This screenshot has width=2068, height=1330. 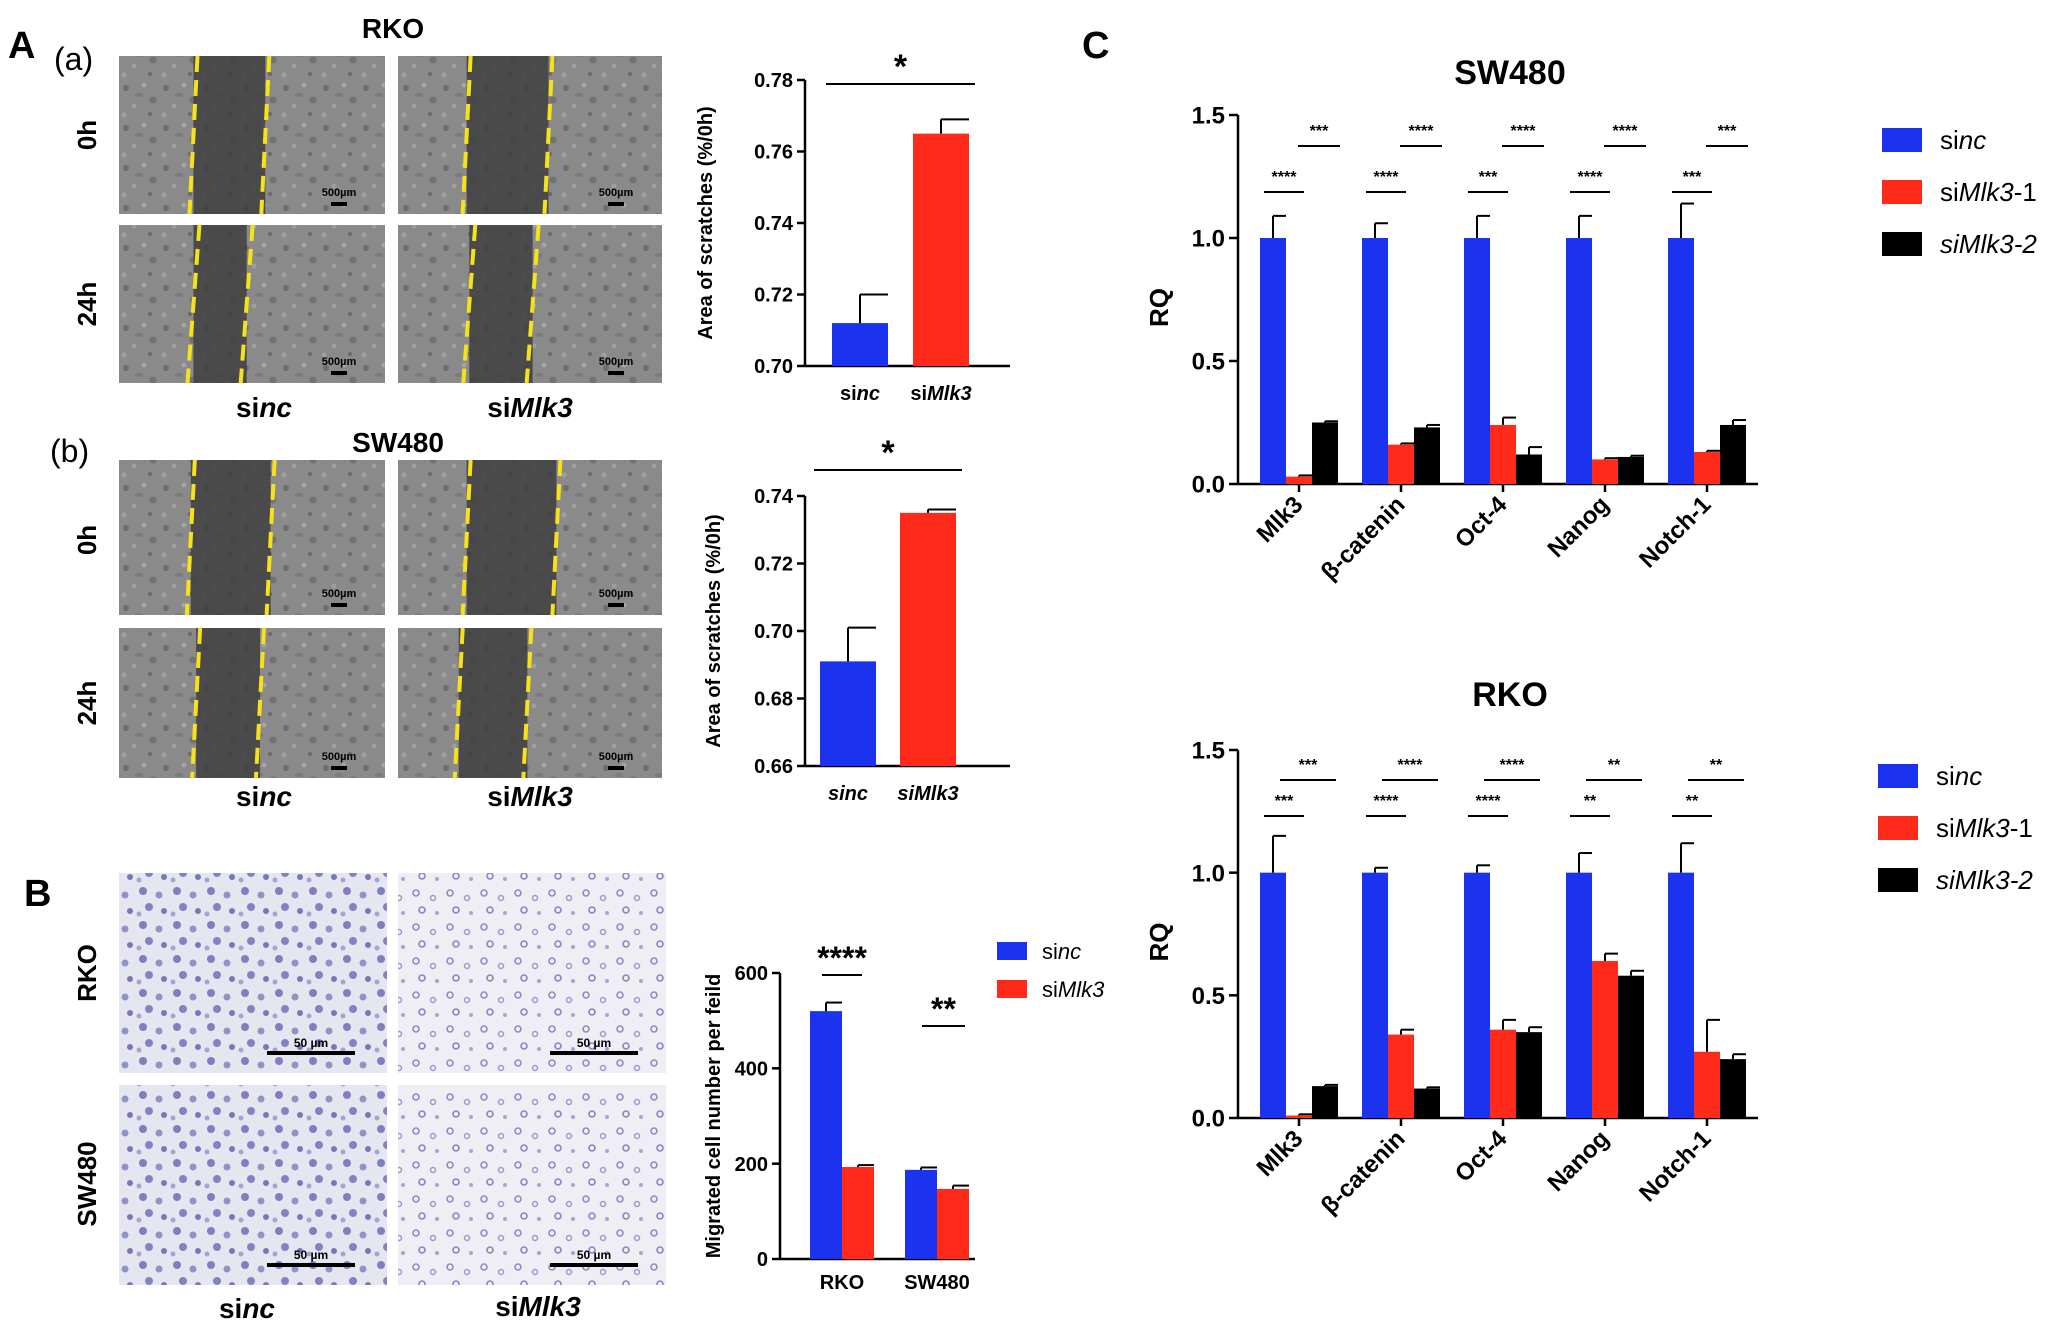 I want to click on bar-Notch-1-sinc, so click(x=1681, y=361).